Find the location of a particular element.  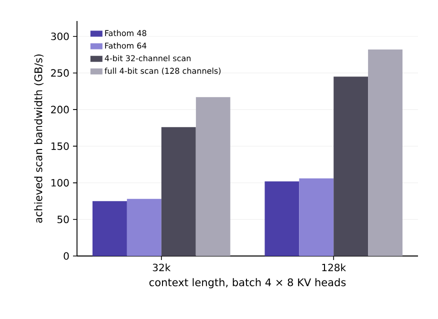

x-axis-title: context length, batch 4 × 8 KV heads is located at coordinates (247, 283).